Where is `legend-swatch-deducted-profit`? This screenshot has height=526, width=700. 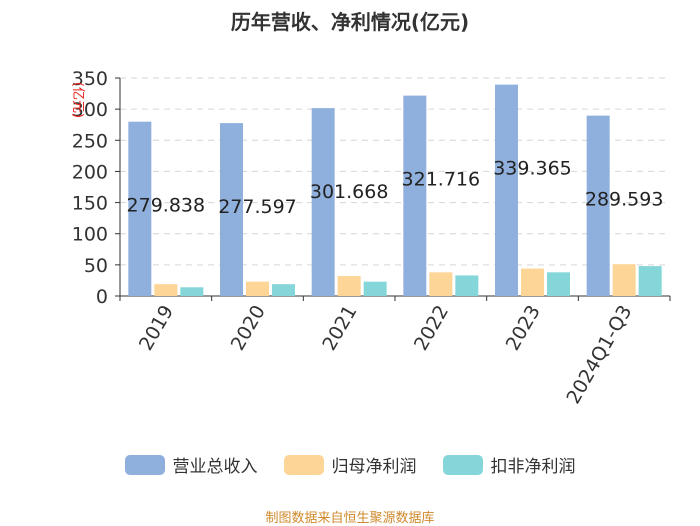
legend-swatch-deducted-profit is located at coordinates (462, 464).